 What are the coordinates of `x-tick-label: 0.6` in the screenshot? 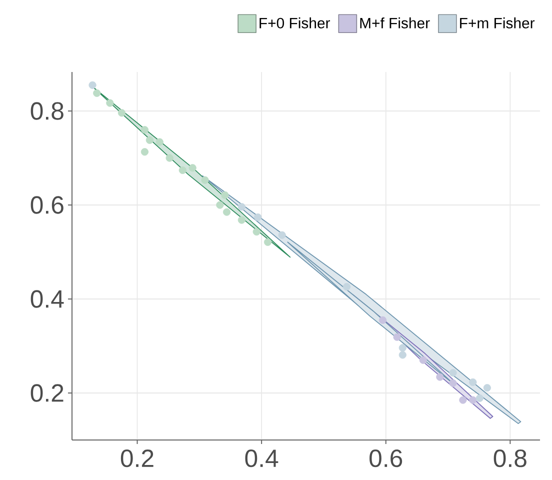 It's located at (386, 459).